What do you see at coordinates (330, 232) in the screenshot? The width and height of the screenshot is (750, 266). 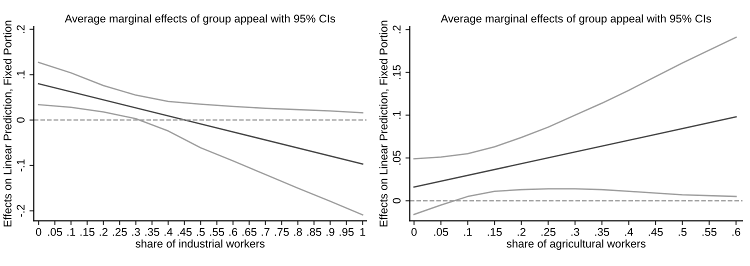 I see `x-tick-label: .9` at bounding box center [330, 232].